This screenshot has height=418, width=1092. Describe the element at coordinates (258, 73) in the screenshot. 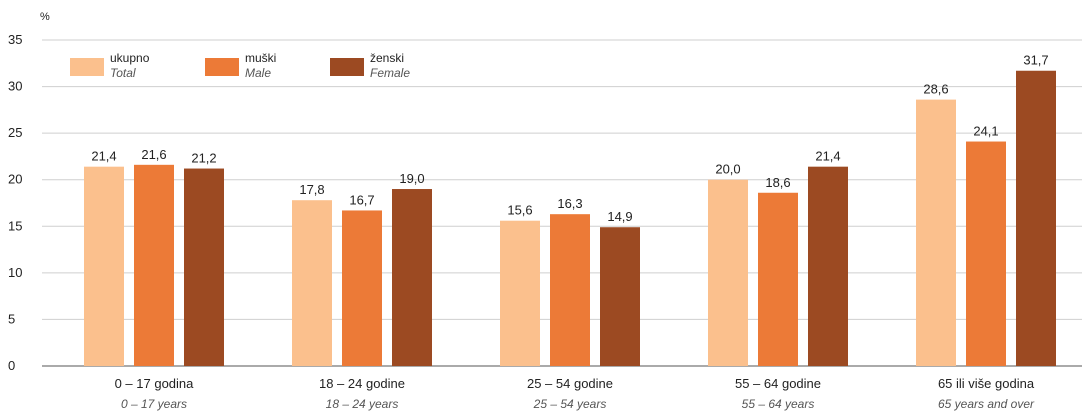

I see `legend-sublabel: Male` at that location.